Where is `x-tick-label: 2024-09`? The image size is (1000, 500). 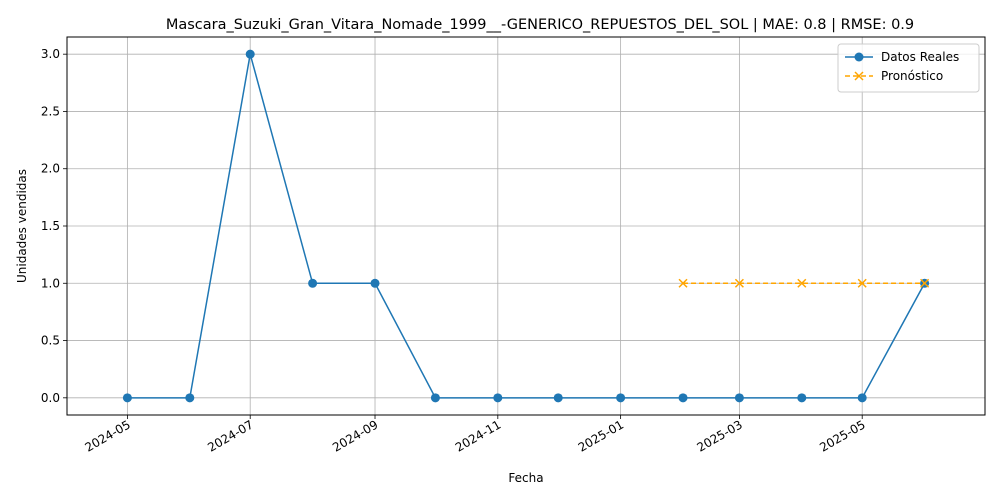 x-tick-label: 2024-09 is located at coordinates (355, 435).